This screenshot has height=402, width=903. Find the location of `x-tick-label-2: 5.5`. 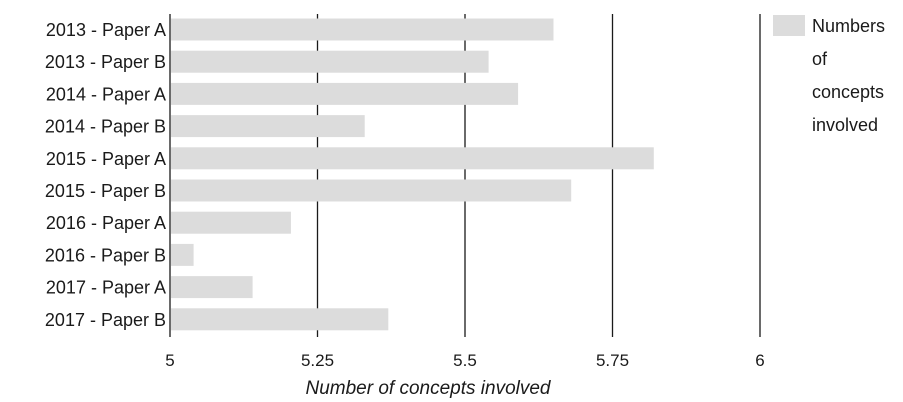

x-tick-label-2: 5.5 is located at coordinates (465, 360).